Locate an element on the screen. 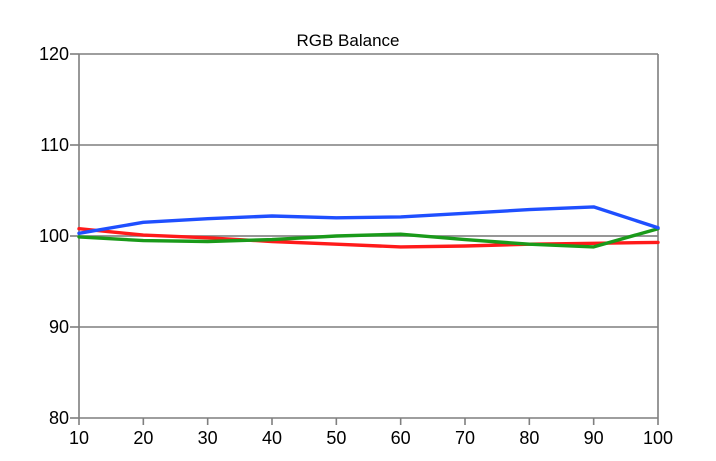 This screenshot has height=461, width=716. x-tick-label-60: 60 is located at coordinates (401, 438).